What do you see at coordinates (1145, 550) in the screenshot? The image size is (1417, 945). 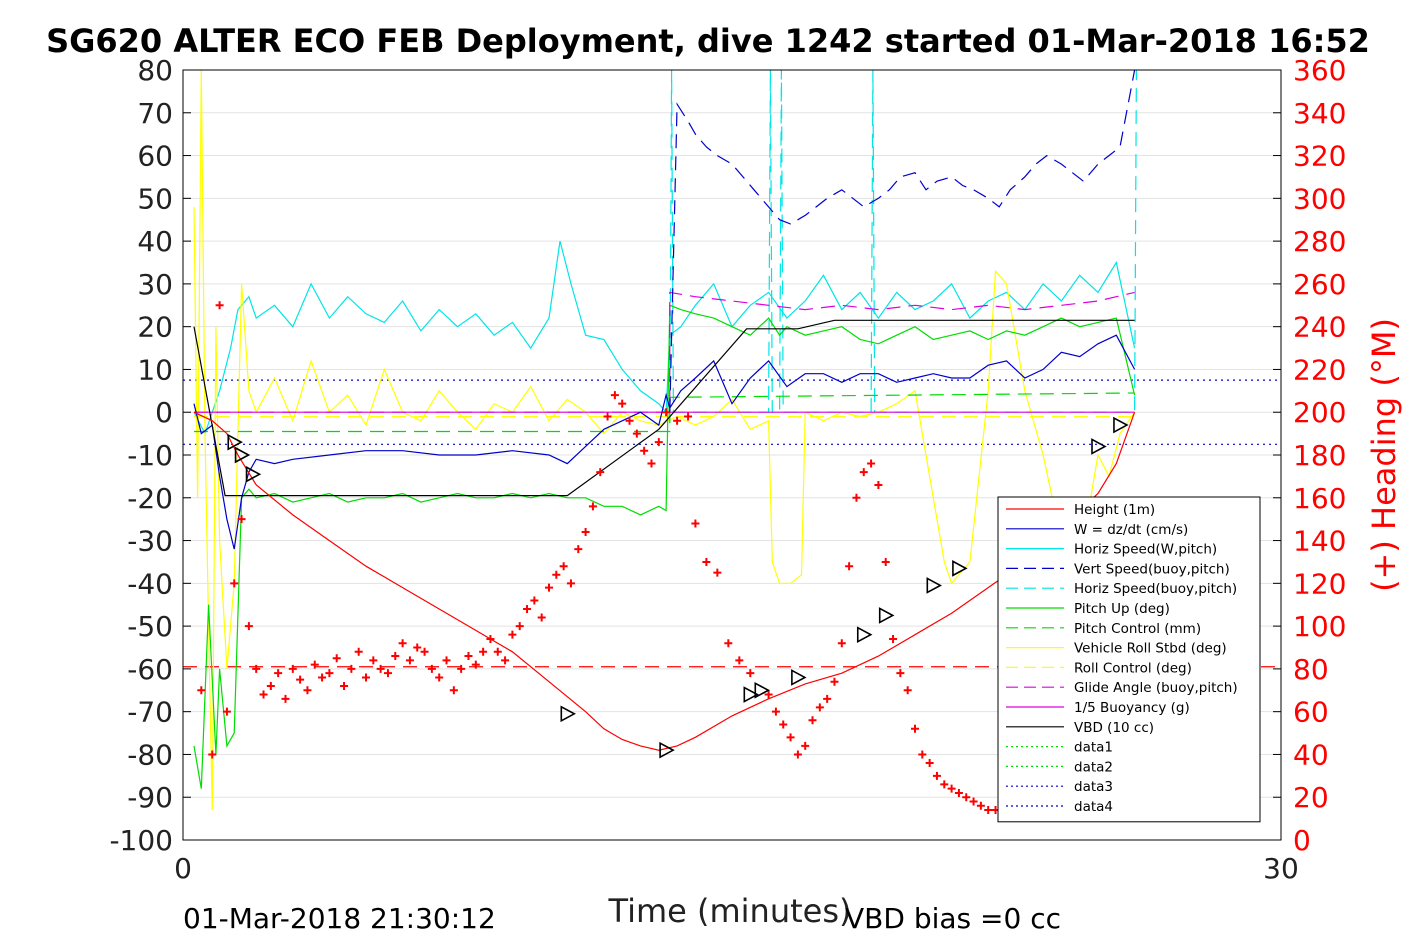 I see `legend-label: Horiz Speed(W,pitch)` at bounding box center [1145, 550].